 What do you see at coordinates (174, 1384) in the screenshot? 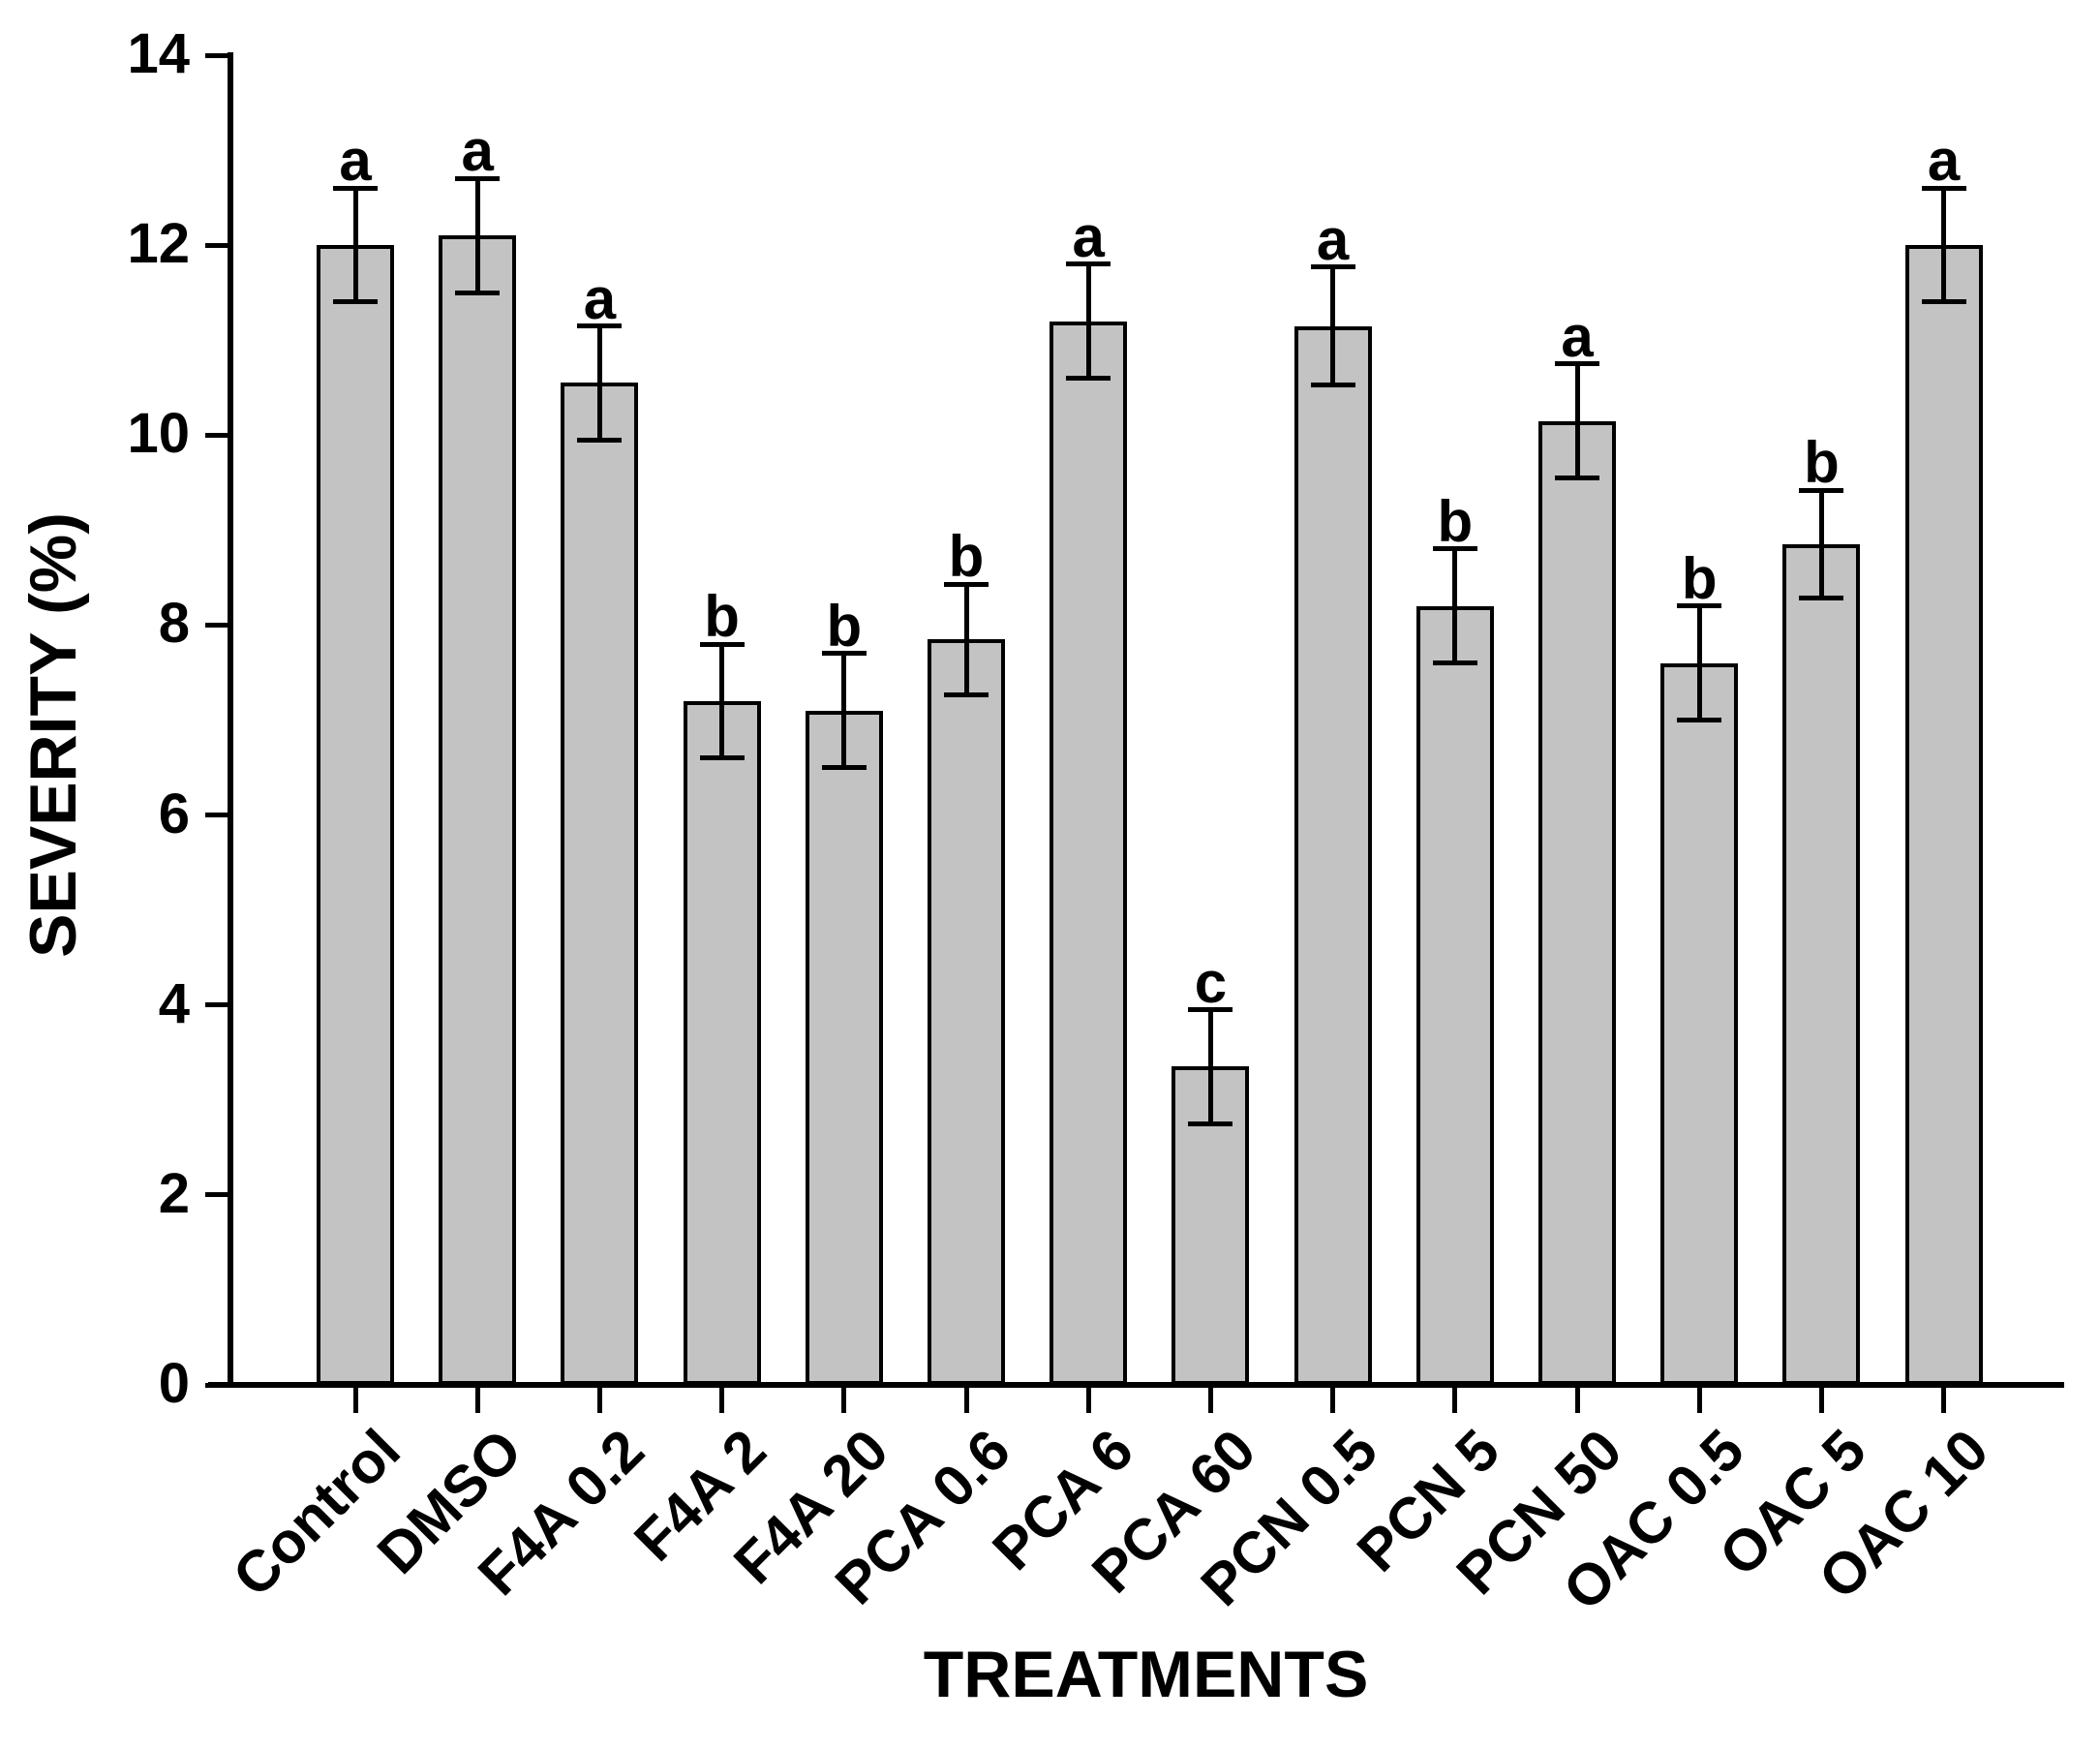
I see `y-tick-label: 0` at bounding box center [174, 1384].